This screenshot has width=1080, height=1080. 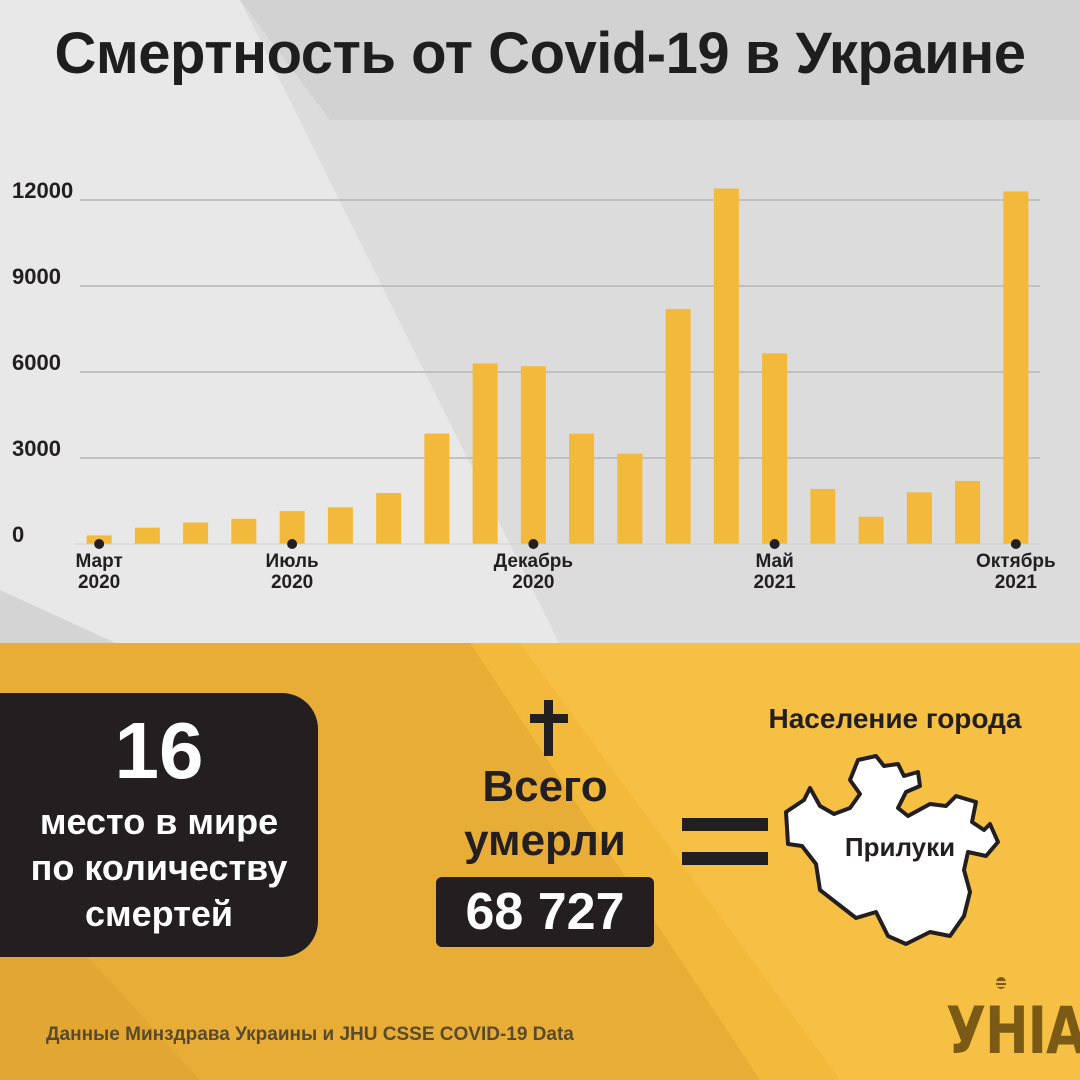 What do you see at coordinates (549, 728) in the screenshot?
I see `cross-icon` at bounding box center [549, 728].